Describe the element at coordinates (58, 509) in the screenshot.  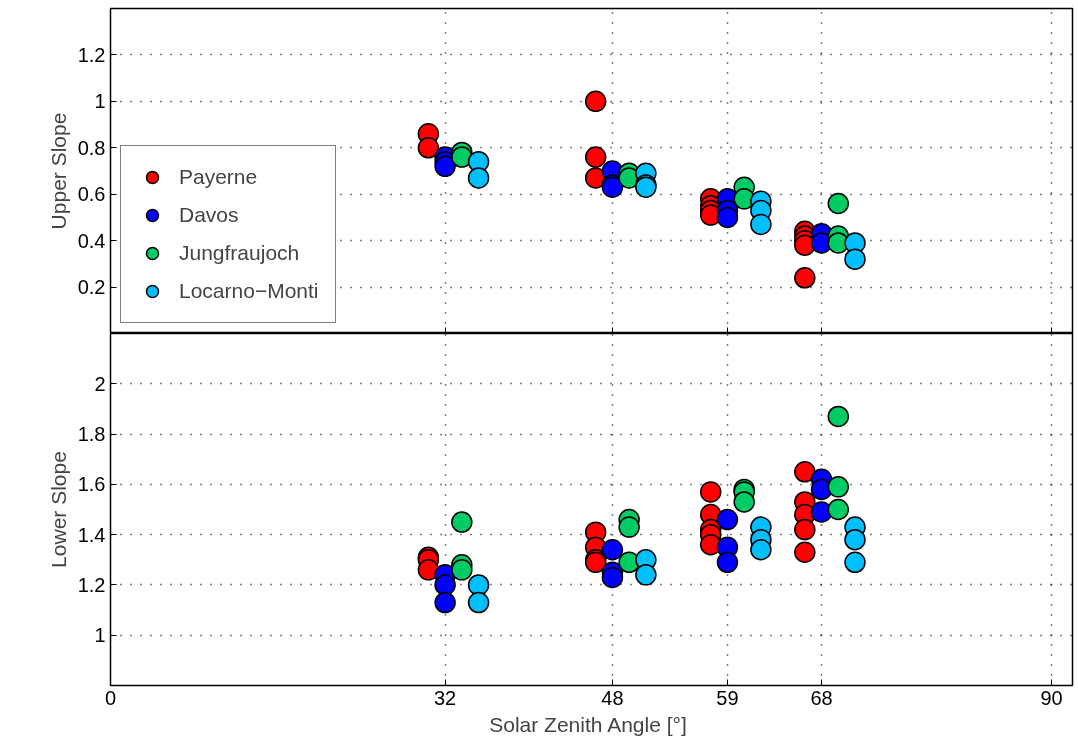
I see `y-axis-title: Lower Slope` at that location.